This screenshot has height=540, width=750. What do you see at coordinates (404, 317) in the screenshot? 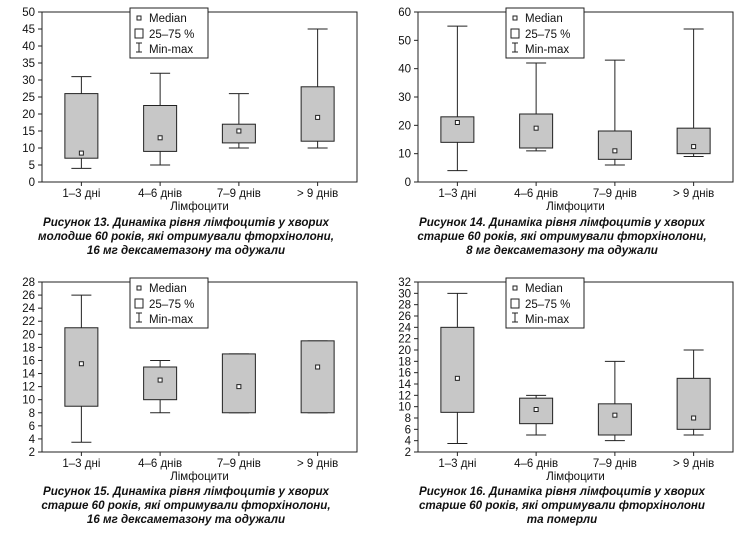
I see `y-tick-label: 26` at bounding box center [404, 317].